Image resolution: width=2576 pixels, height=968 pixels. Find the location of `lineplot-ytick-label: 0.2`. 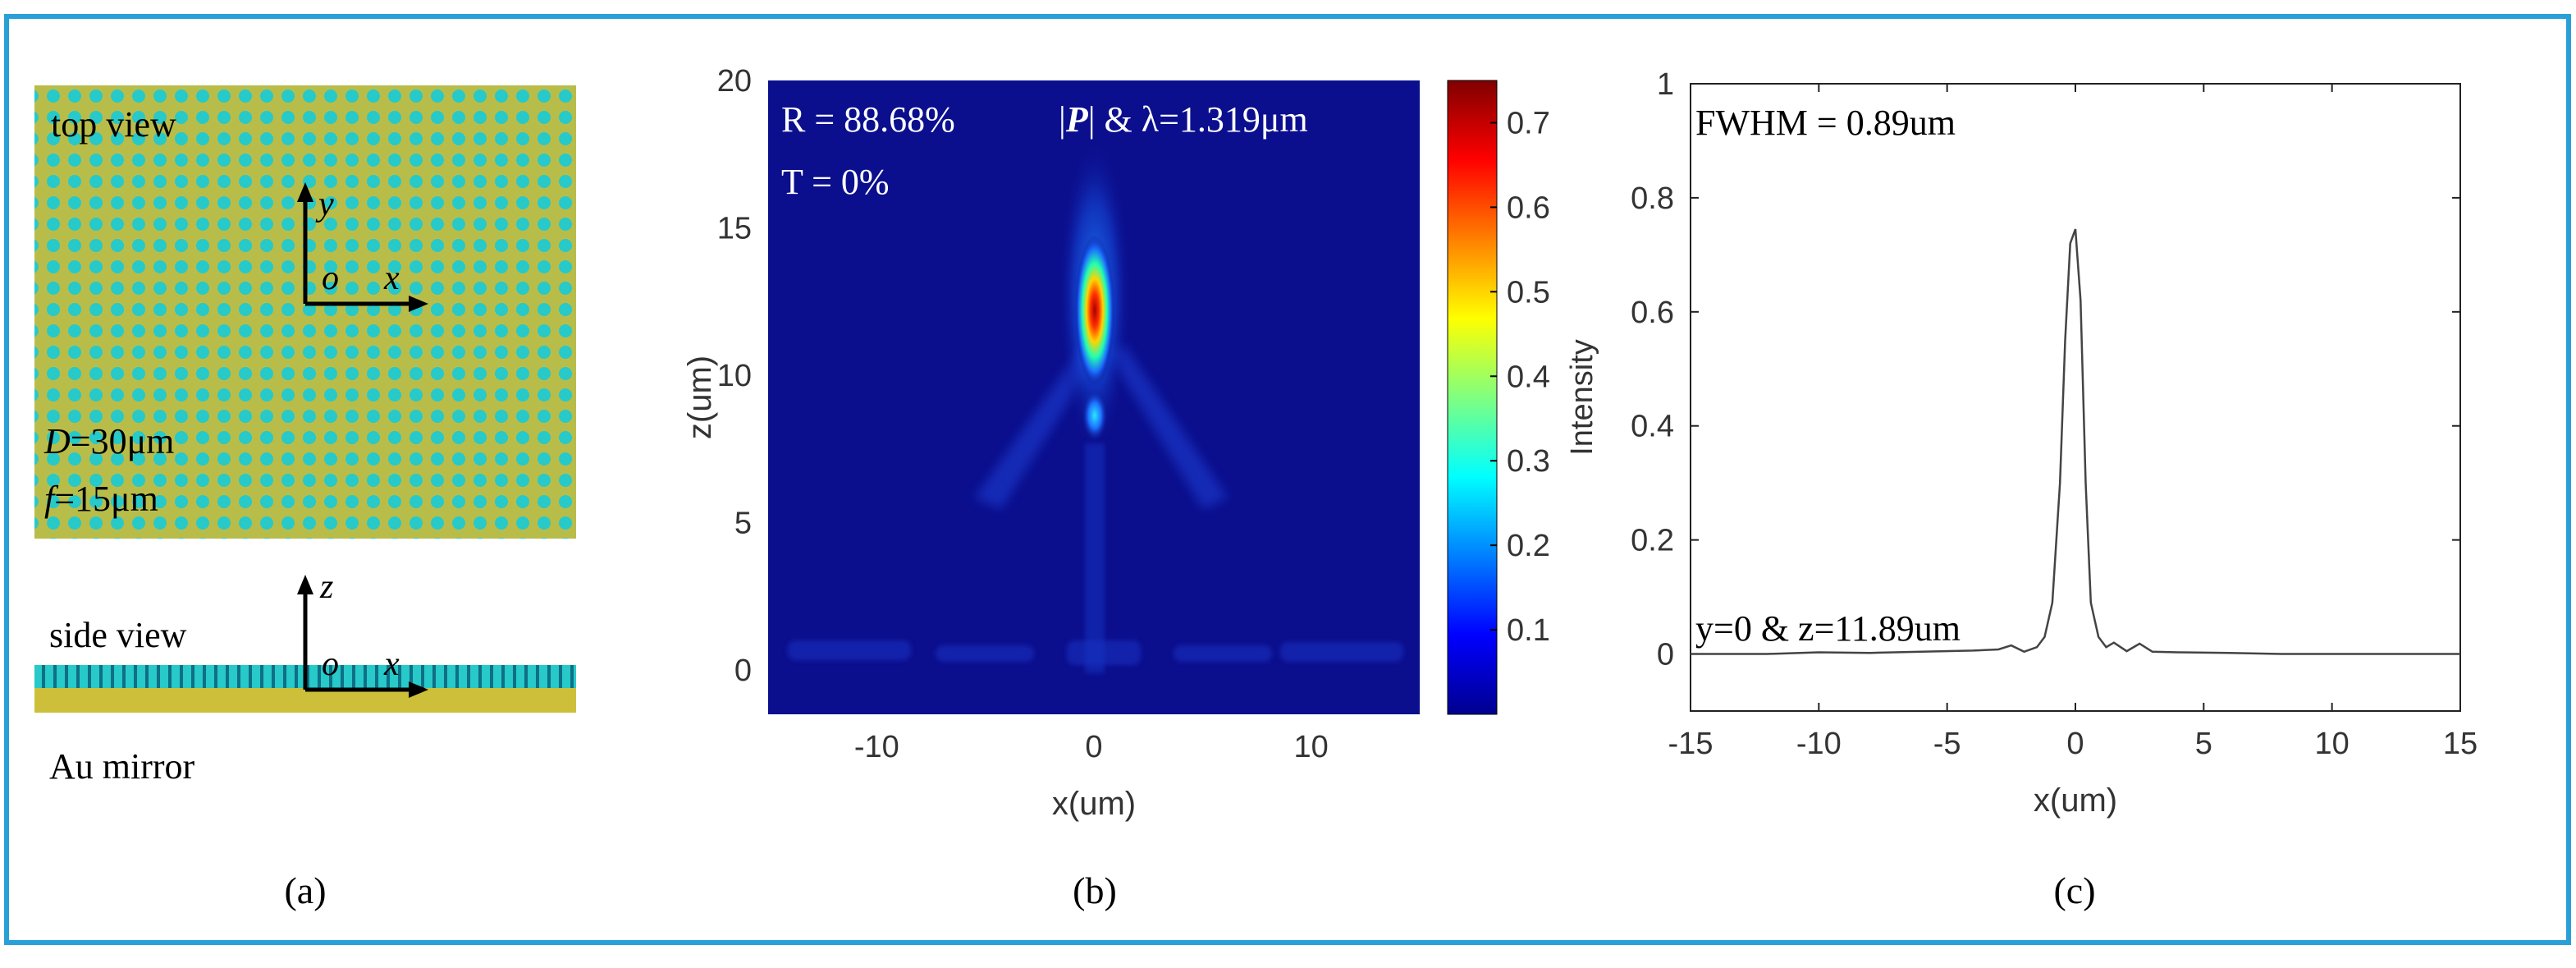

lineplot-ytick-label: 0.2 is located at coordinates (1652, 541).